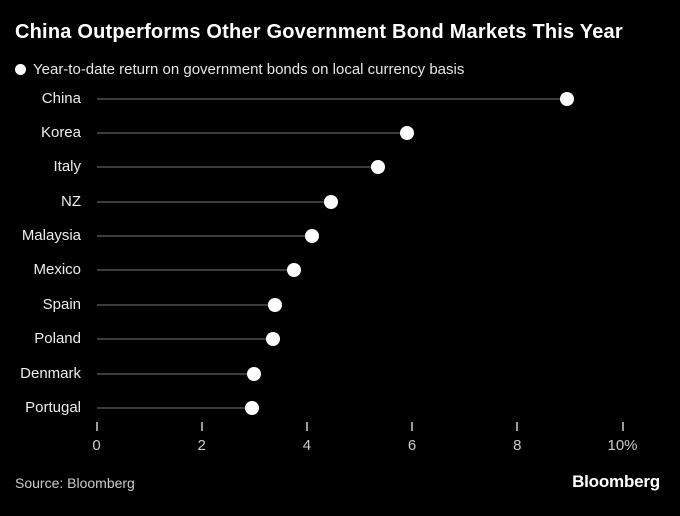  Describe the element at coordinates (71, 201) in the screenshot. I see `category-label: NZ` at that location.